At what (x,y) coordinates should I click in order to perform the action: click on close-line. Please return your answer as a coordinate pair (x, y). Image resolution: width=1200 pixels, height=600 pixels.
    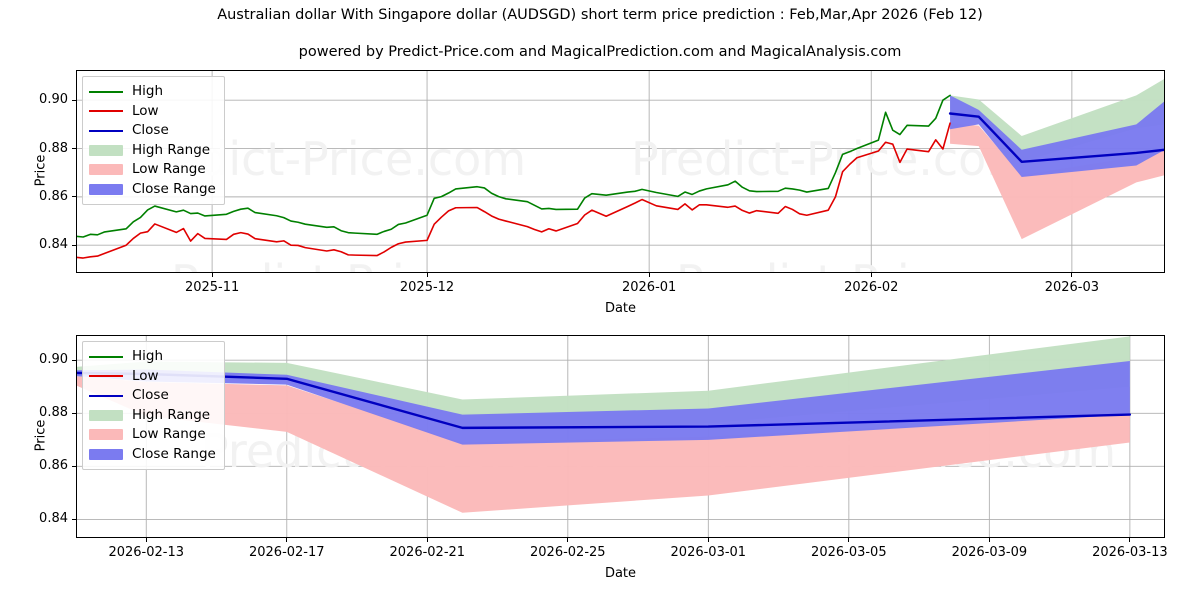
    Looking at the image, I should click on (1056, 138).